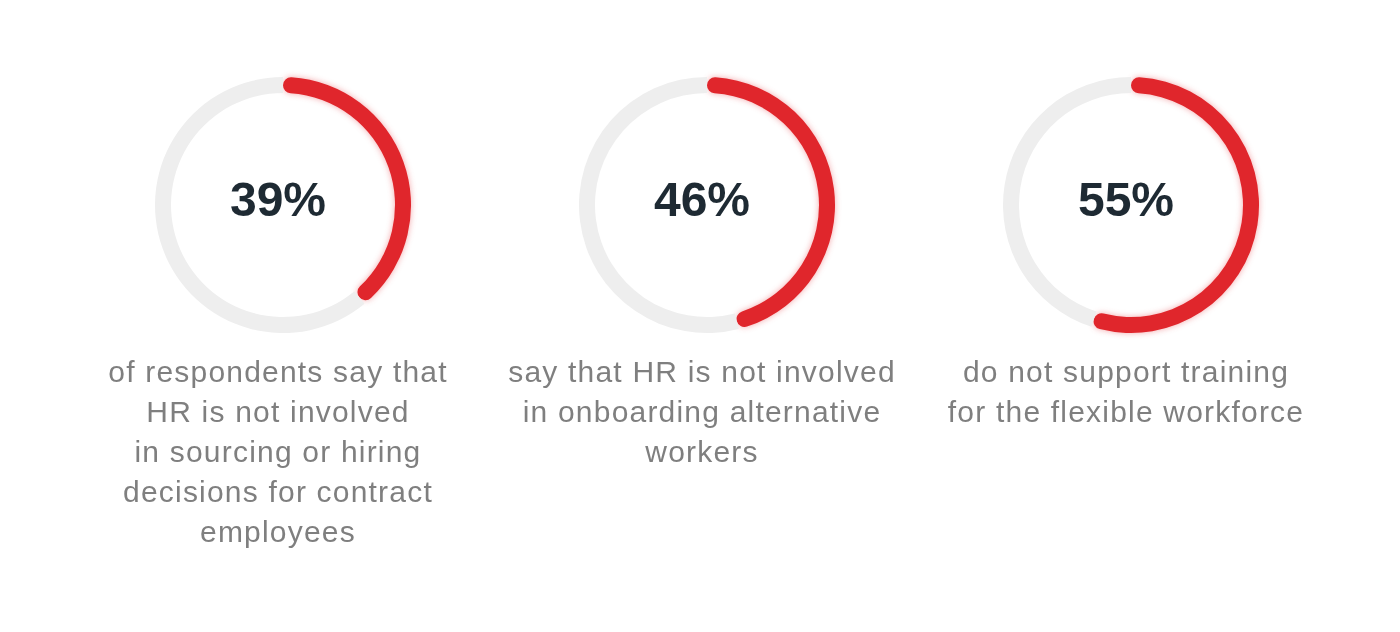 Image resolution: width=1400 pixels, height=632 pixels. What do you see at coordinates (702, 199) in the screenshot?
I see `text: 46%` at bounding box center [702, 199].